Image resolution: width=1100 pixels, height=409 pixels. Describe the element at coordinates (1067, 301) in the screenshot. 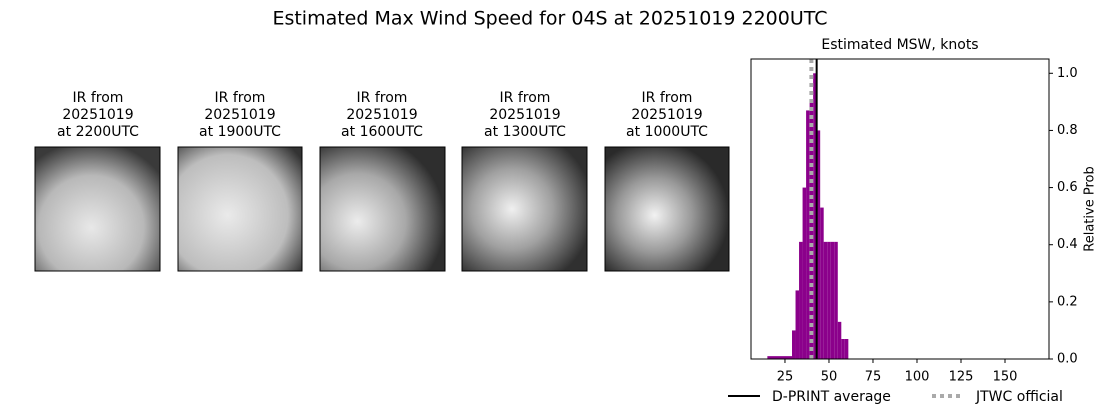

I see `y-tick-label: 0.2` at that location.